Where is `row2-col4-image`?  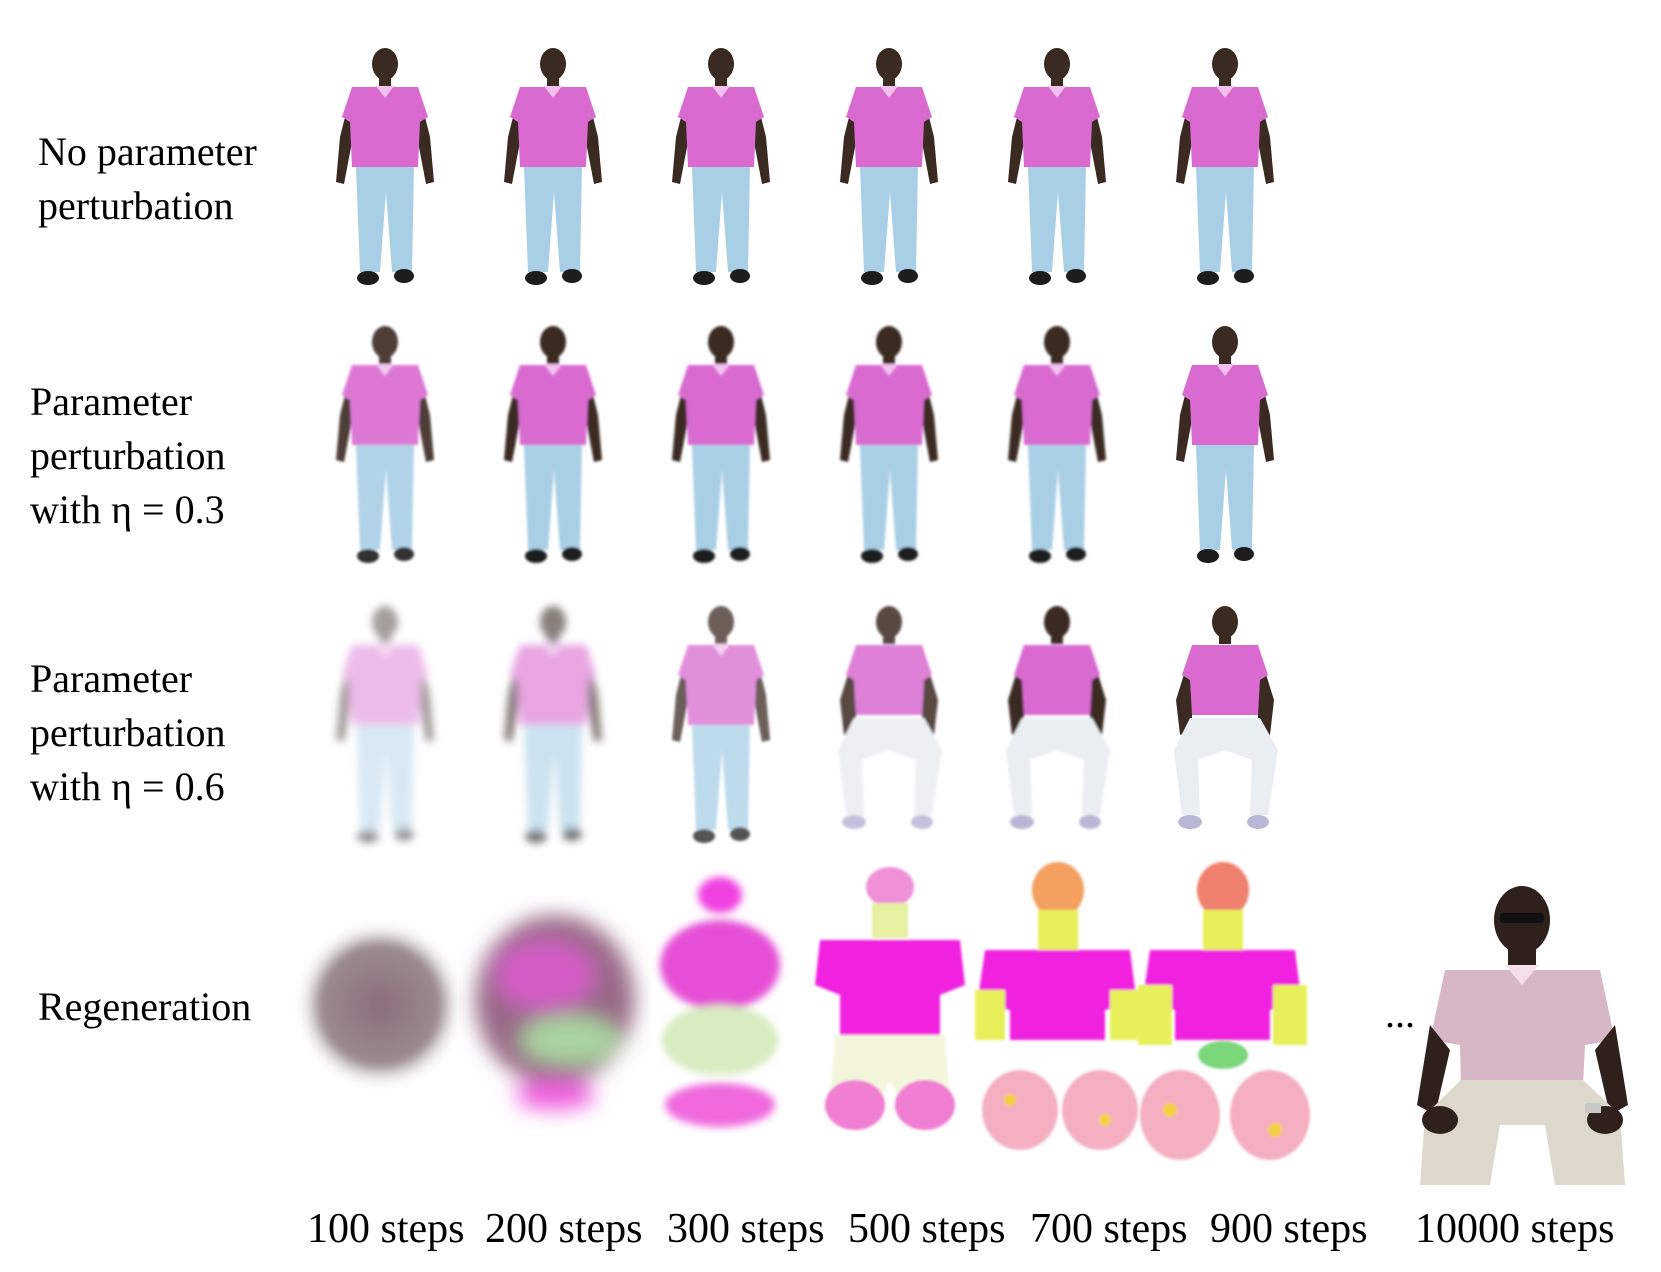
row2-col4-image is located at coordinates (889, 455).